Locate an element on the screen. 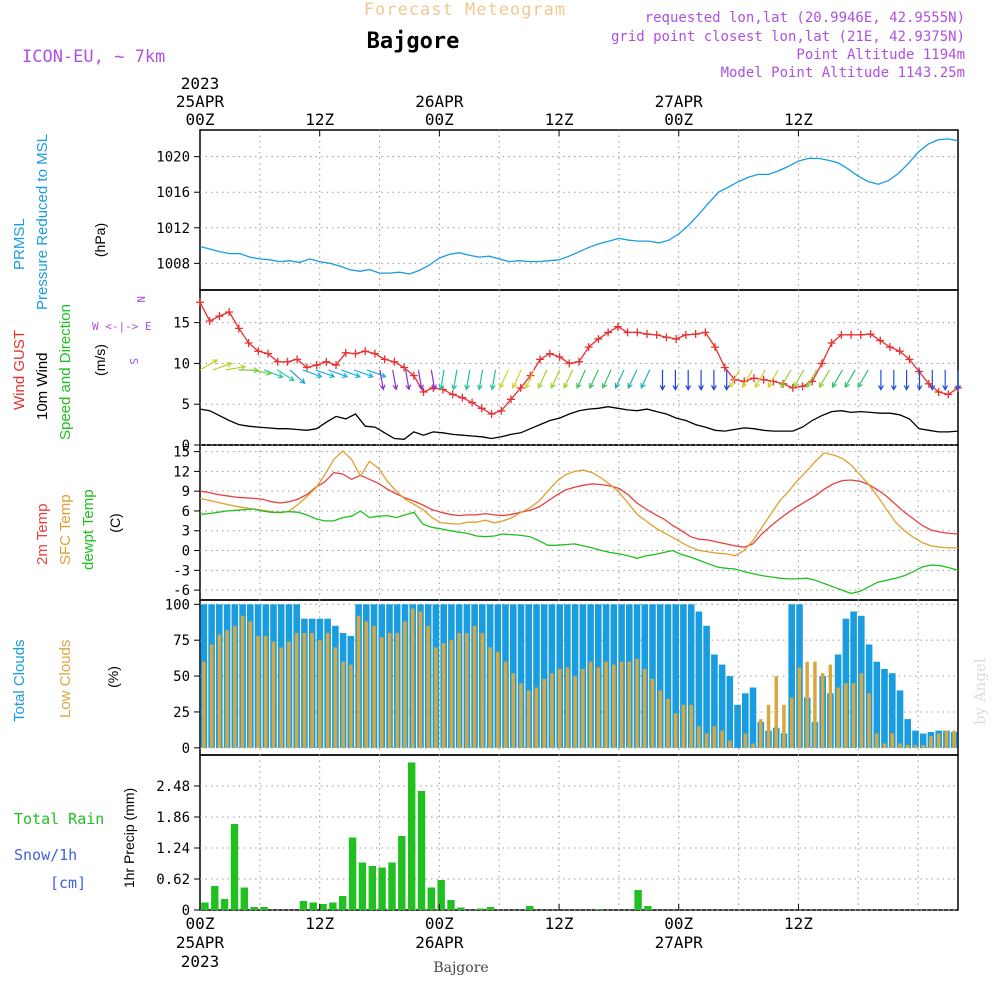  pressure-frame is located at coordinates (579, 210).